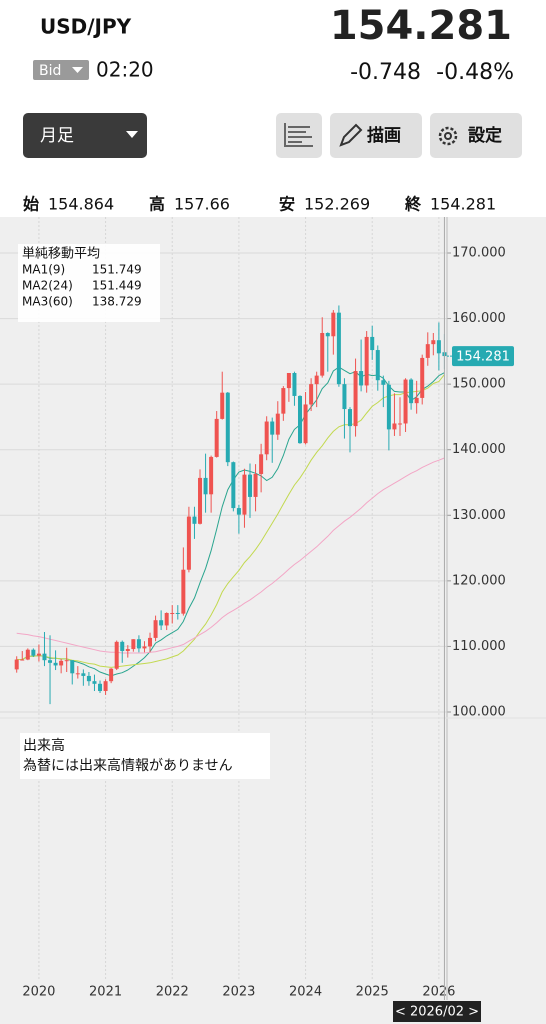  I want to click on y-tick-label: 110.000, so click(479, 646).